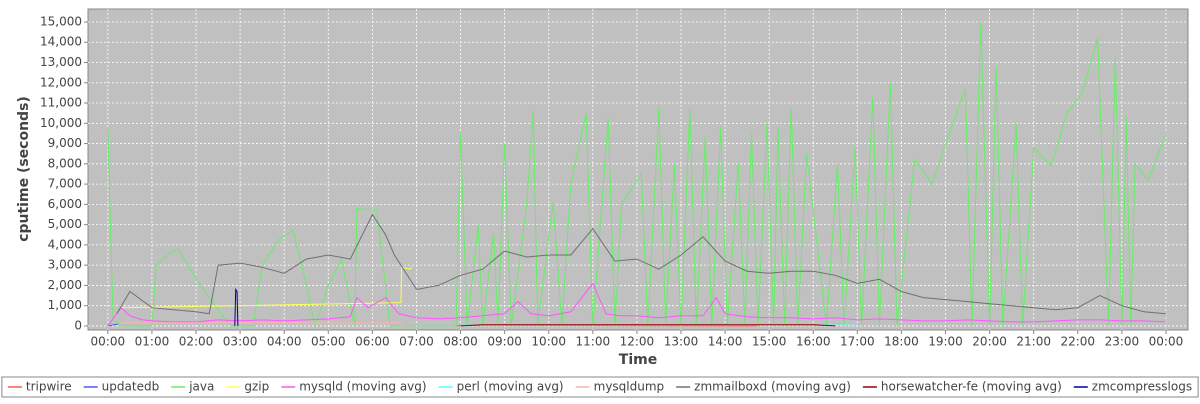 The height and width of the screenshot is (404, 1200). Describe the element at coordinates (61, 21) in the screenshot. I see `y-tick-label: 15,000` at that location.